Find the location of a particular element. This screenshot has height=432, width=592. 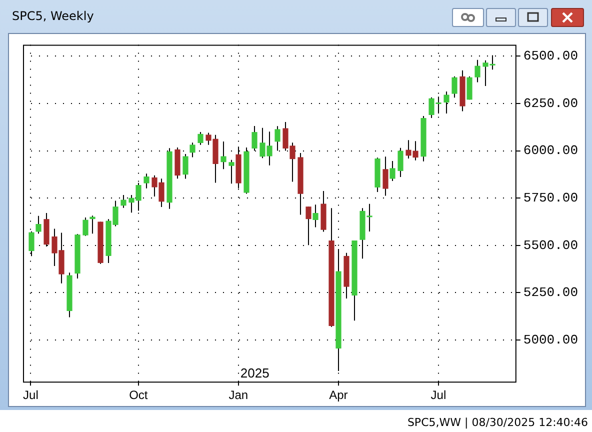

y-tick-label: 5500.00 is located at coordinates (550, 245).